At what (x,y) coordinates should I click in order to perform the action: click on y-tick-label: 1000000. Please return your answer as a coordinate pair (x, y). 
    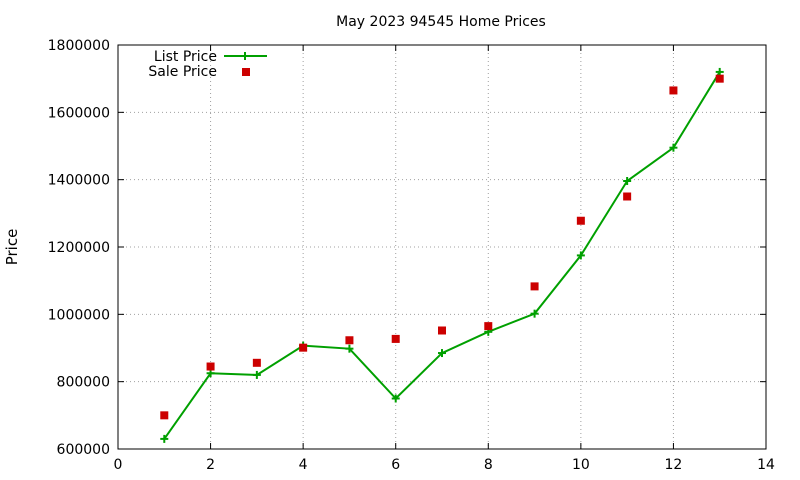
    Looking at the image, I should click on (79, 315).